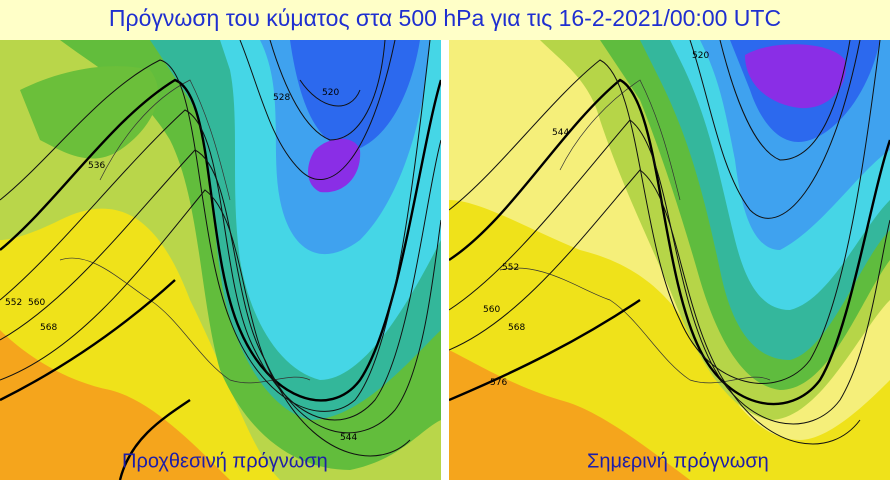 This screenshot has height=480, width=890. What do you see at coordinates (281, 98) in the screenshot?
I see `contour-label: 528` at bounding box center [281, 98].